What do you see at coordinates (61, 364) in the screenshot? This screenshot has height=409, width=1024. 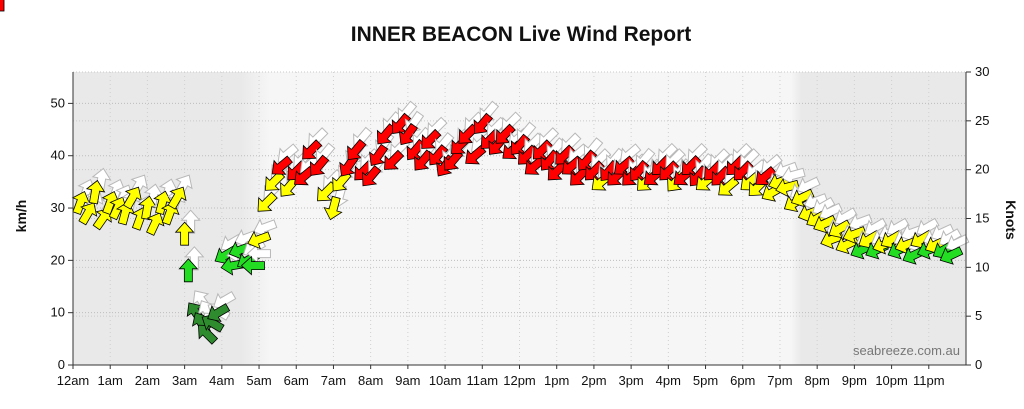 I see `y-tick-label: 0` at bounding box center [61, 364].